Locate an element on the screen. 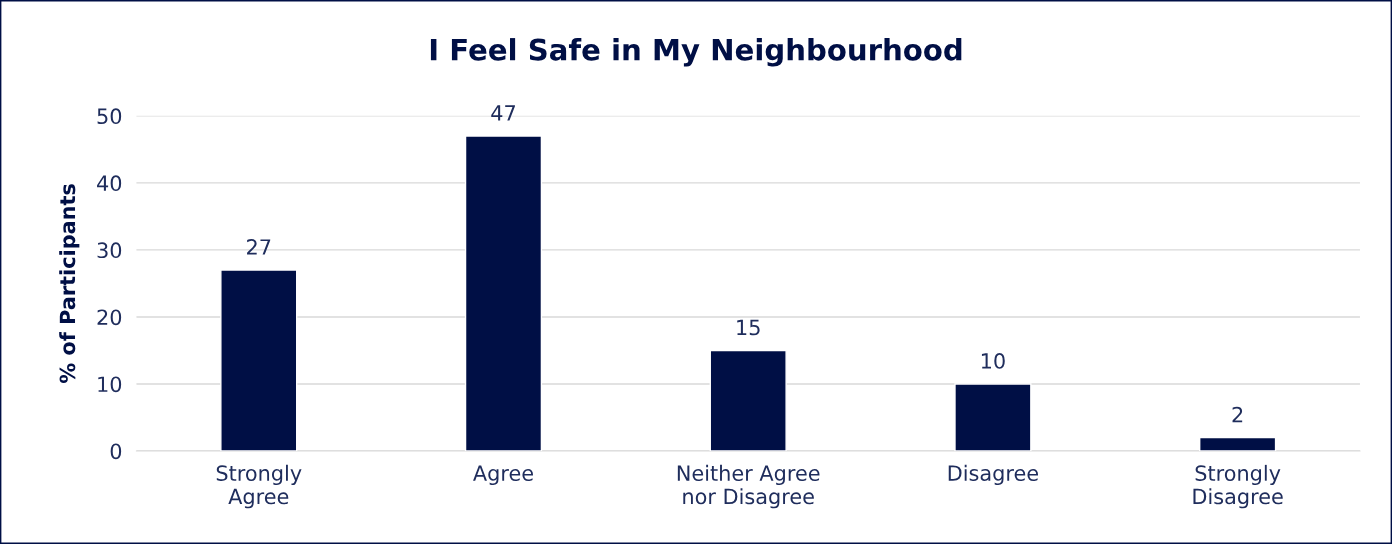 Image resolution: width=1392 pixels, height=544 pixels. x-tick-label: Strongly Agree is located at coordinates (259, 486).